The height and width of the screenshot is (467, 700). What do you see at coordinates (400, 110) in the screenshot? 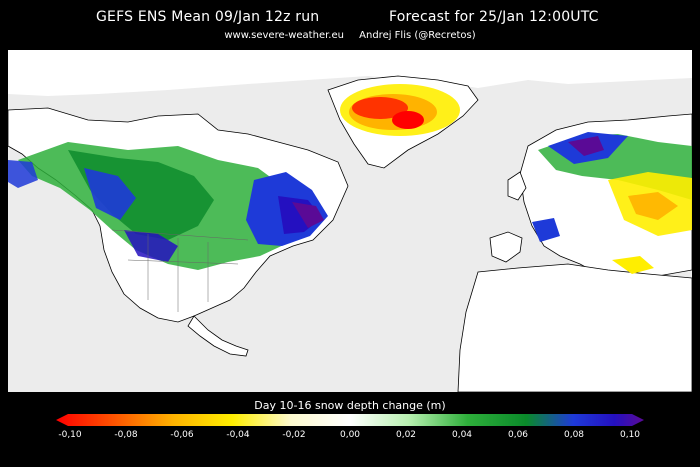
I see `greenland-snow-loss` at bounding box center [400, 110].